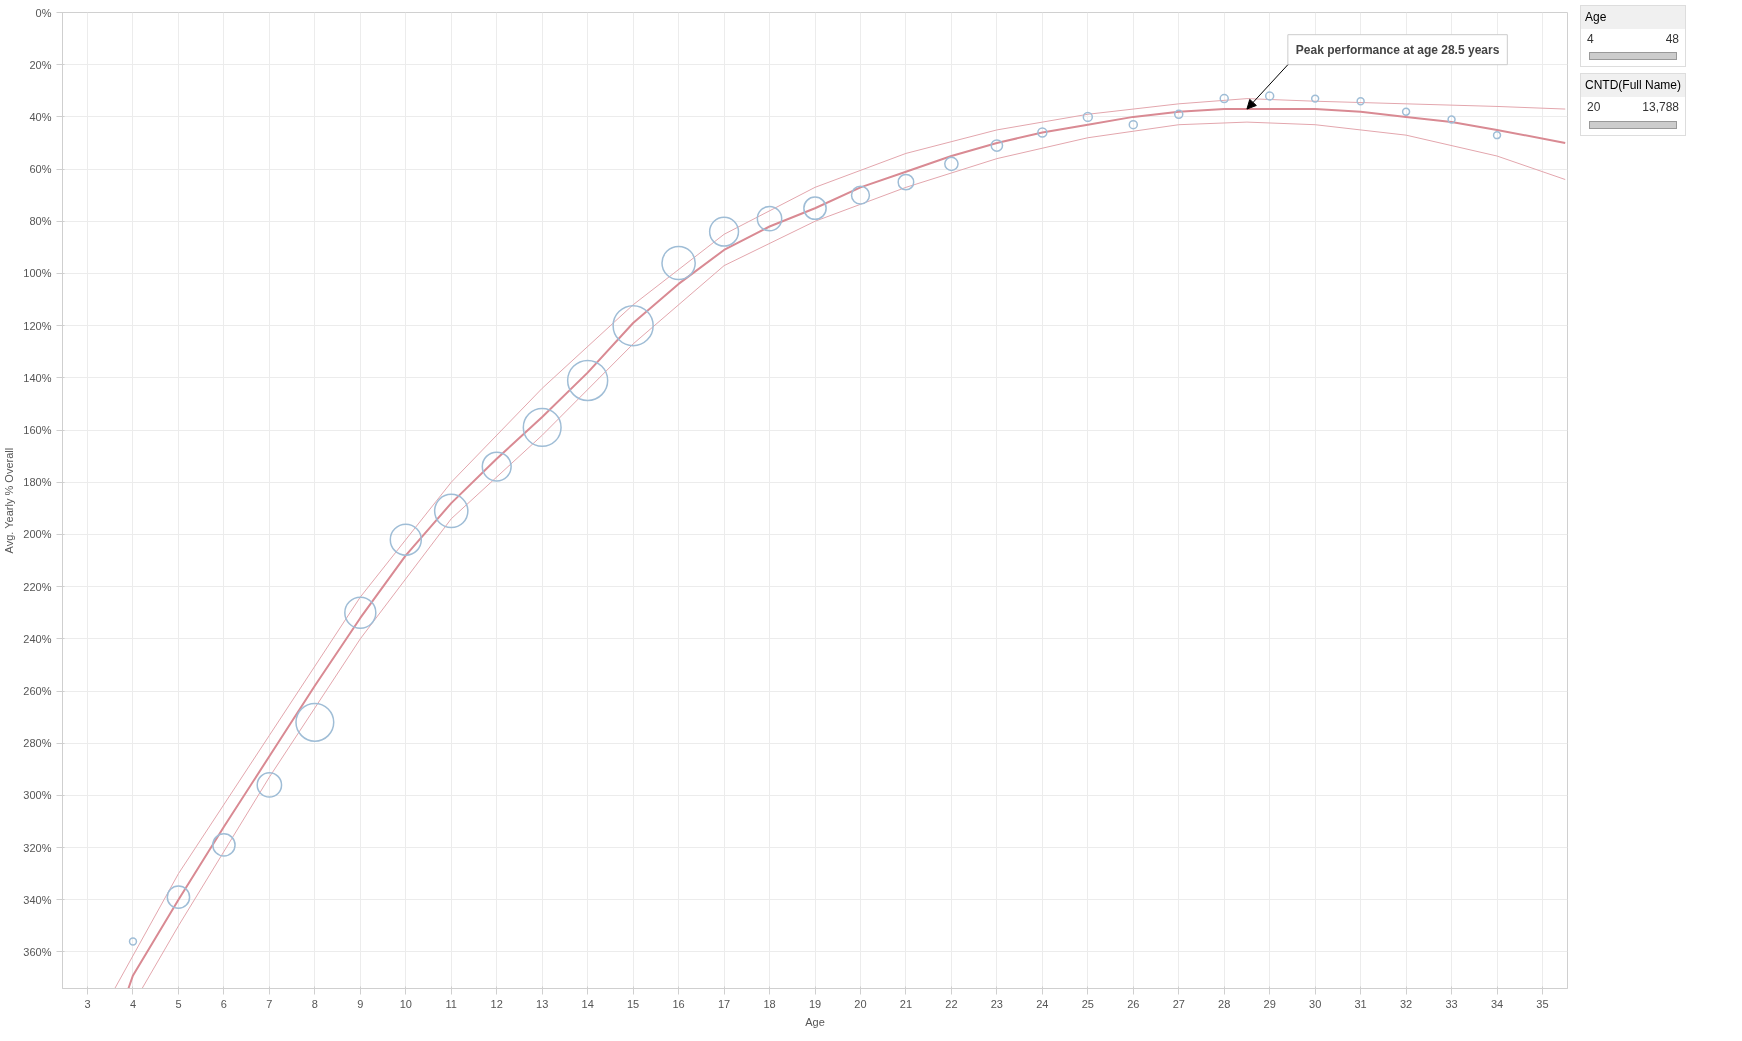  I want to click on x-tick-label: 25, so click(1087, 1003).